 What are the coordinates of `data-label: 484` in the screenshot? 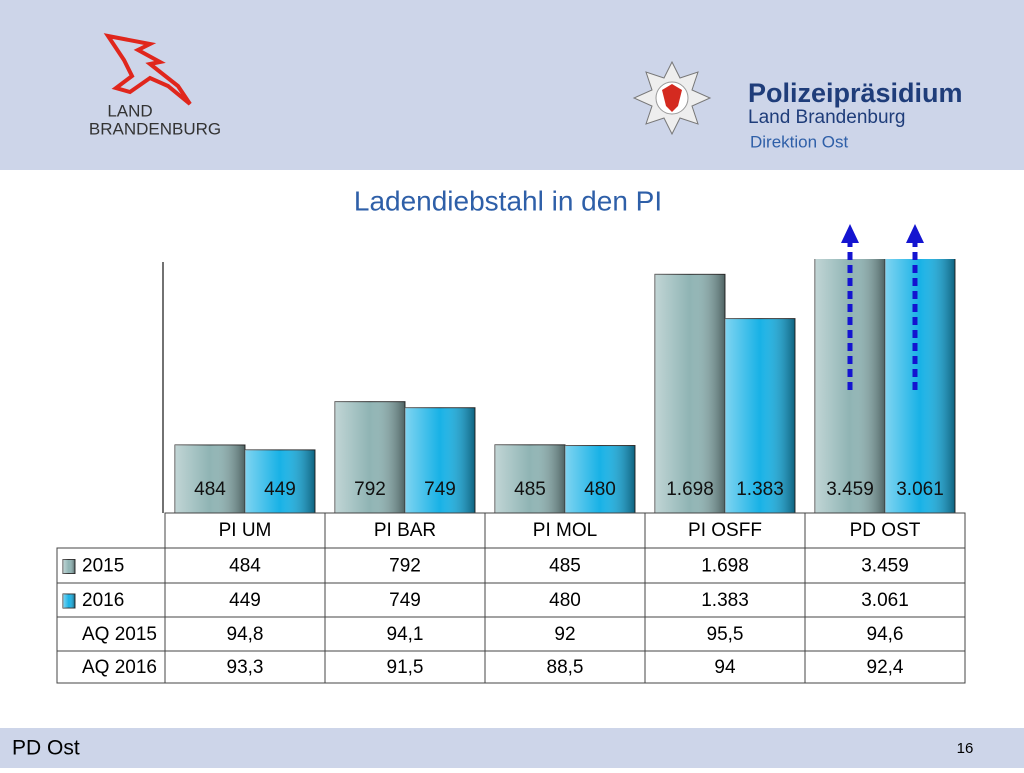 It's located at (210, 489).